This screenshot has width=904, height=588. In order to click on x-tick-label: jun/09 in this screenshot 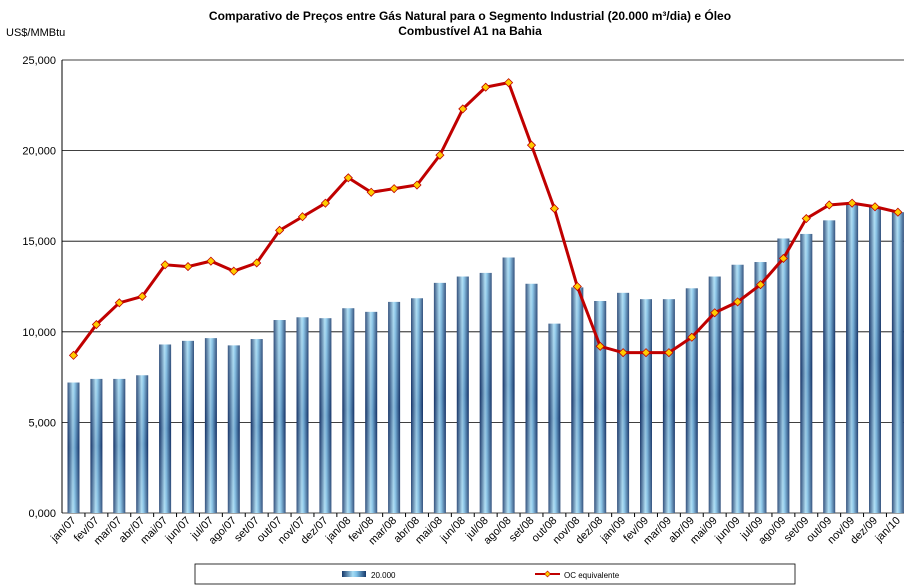, I will do `click(727, 530)`.